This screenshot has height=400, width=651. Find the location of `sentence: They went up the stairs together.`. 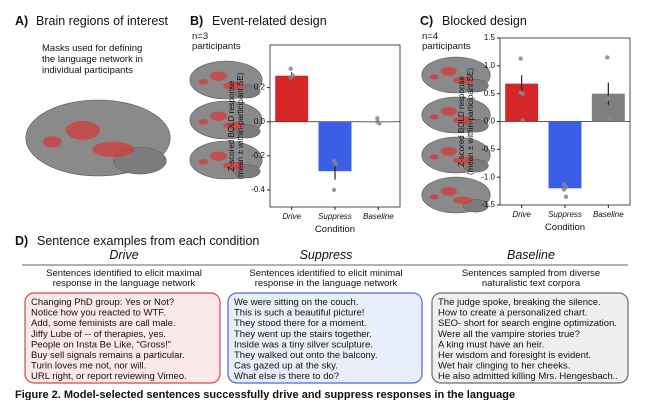

sentence: They went up the stairs together. is located at coordinates (303, 334).